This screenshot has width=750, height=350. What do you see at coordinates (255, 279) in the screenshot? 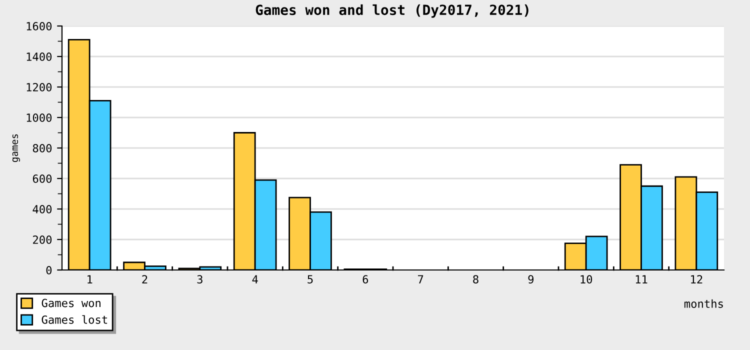
I see `x-tick-label: 4` at bounding box center [255, 279].